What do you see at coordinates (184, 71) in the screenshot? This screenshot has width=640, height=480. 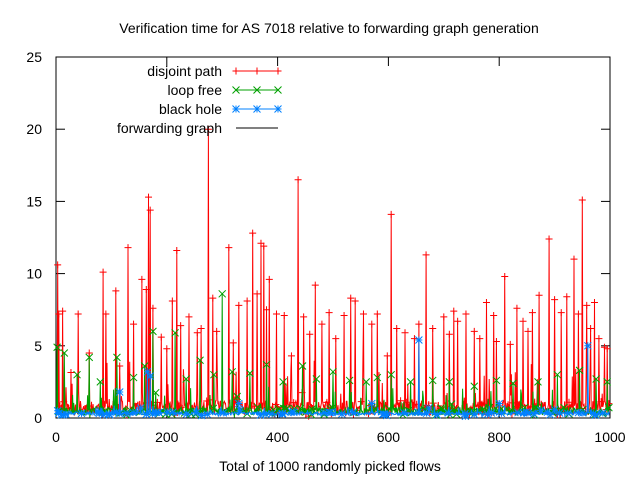 I see `legend-label: disjoint path` at bounding box center [184, 71].